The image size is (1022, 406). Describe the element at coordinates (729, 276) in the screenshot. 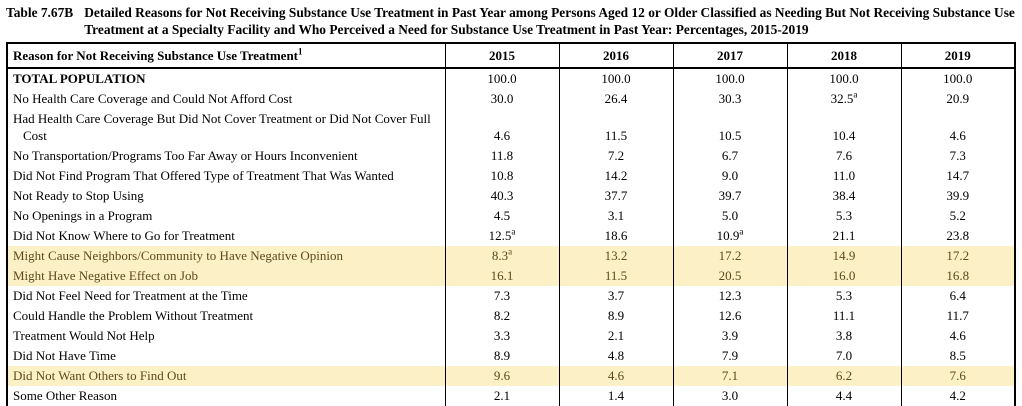

I see `row-value: 20.5` at that location.